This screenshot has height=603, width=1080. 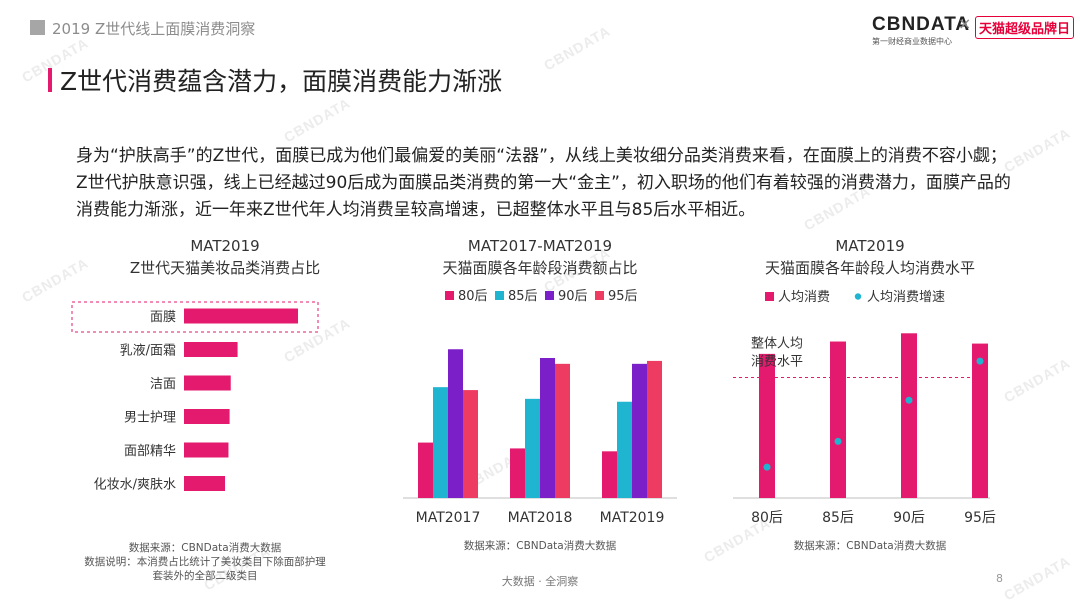 I want to click on reference-label: 消费水平, so click(x=777, y=362).